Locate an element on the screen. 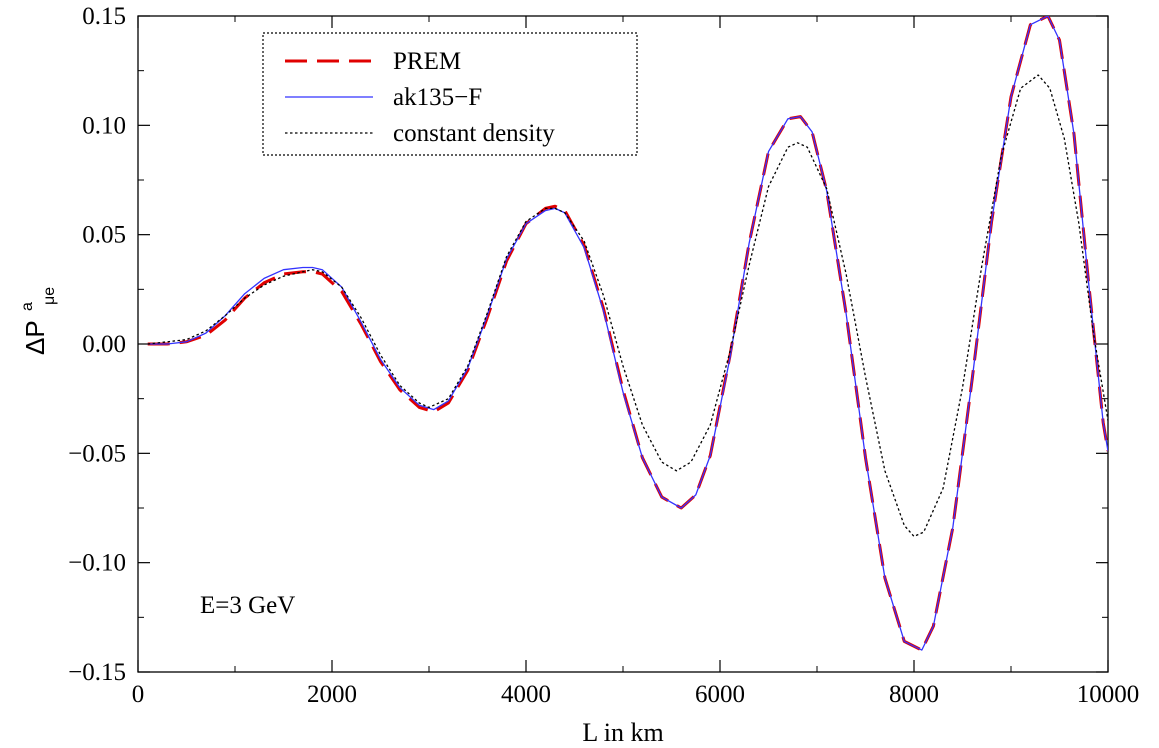  x-axis-label: L in km is located at coordinates (622, 732).